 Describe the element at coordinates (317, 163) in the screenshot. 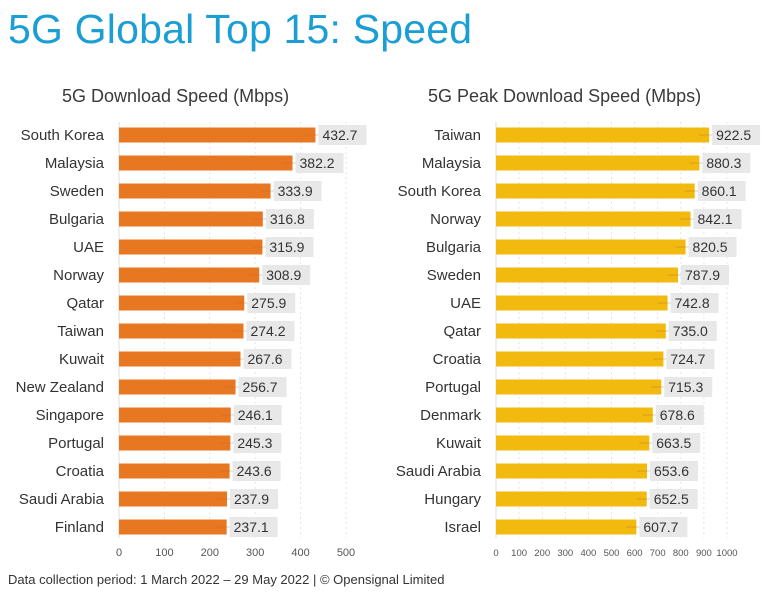

I see `download-value-label: 382.2` at that location.